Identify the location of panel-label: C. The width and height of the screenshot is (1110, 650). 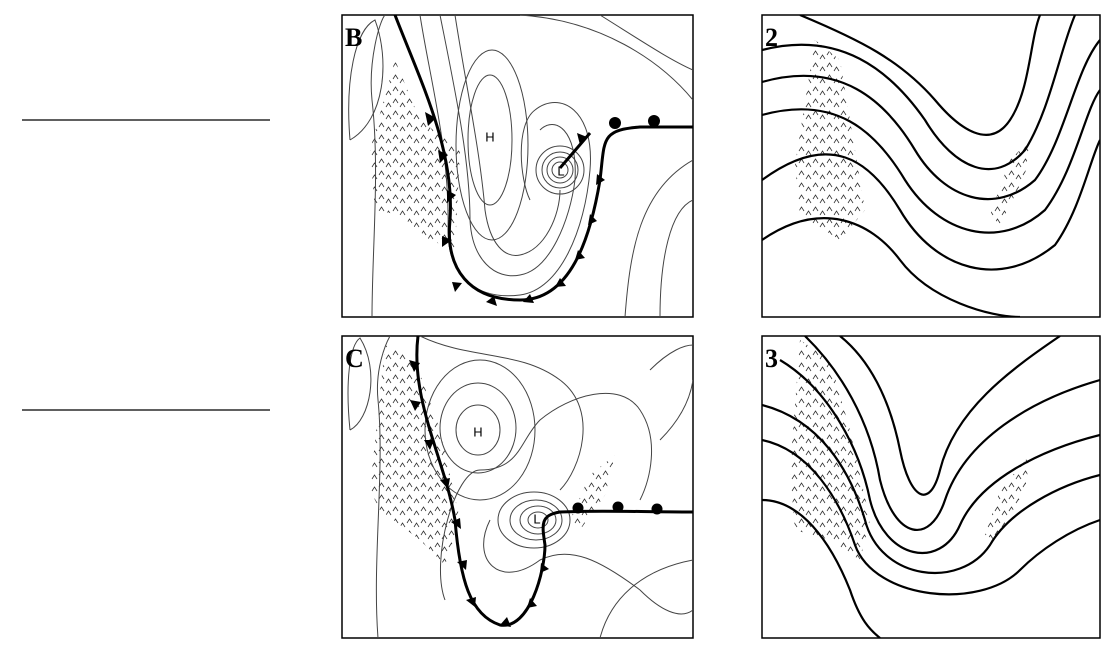
(354, 358).